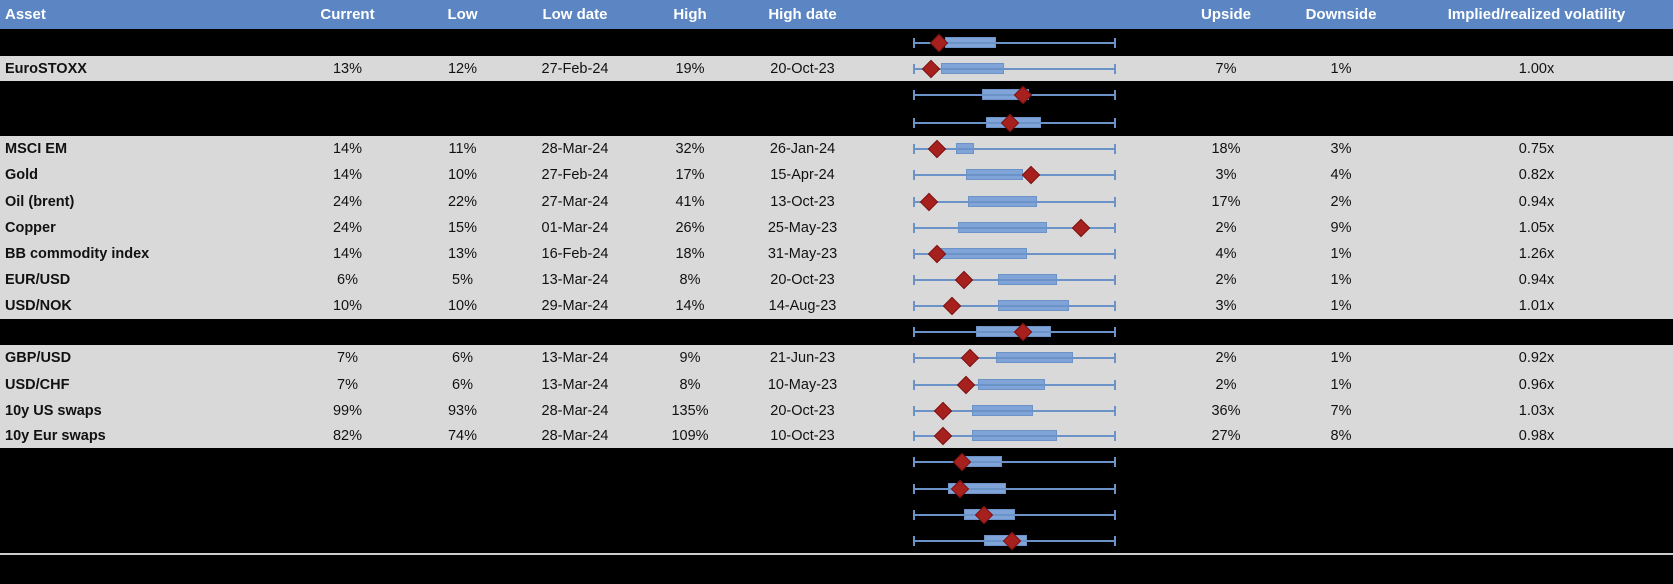 This screenshot has height=584, width=1673. What do you see at coordinates (25, 14) in the screenshot?
I see `header-asset: Asset` at bounding box center [25, 14].